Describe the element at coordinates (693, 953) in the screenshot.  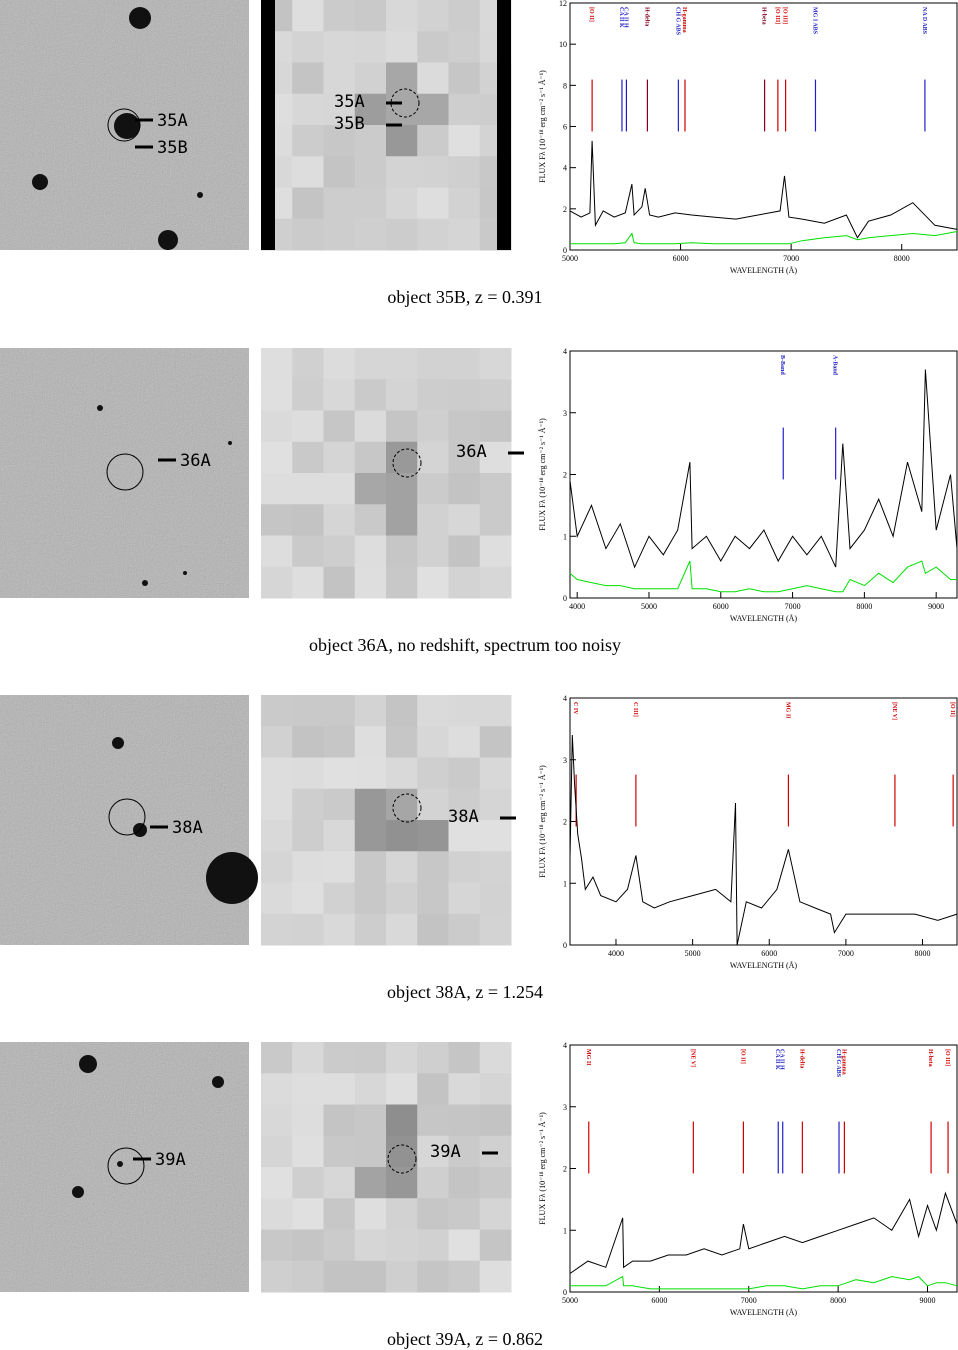
I see `x-tick-label: 5000` at that location.